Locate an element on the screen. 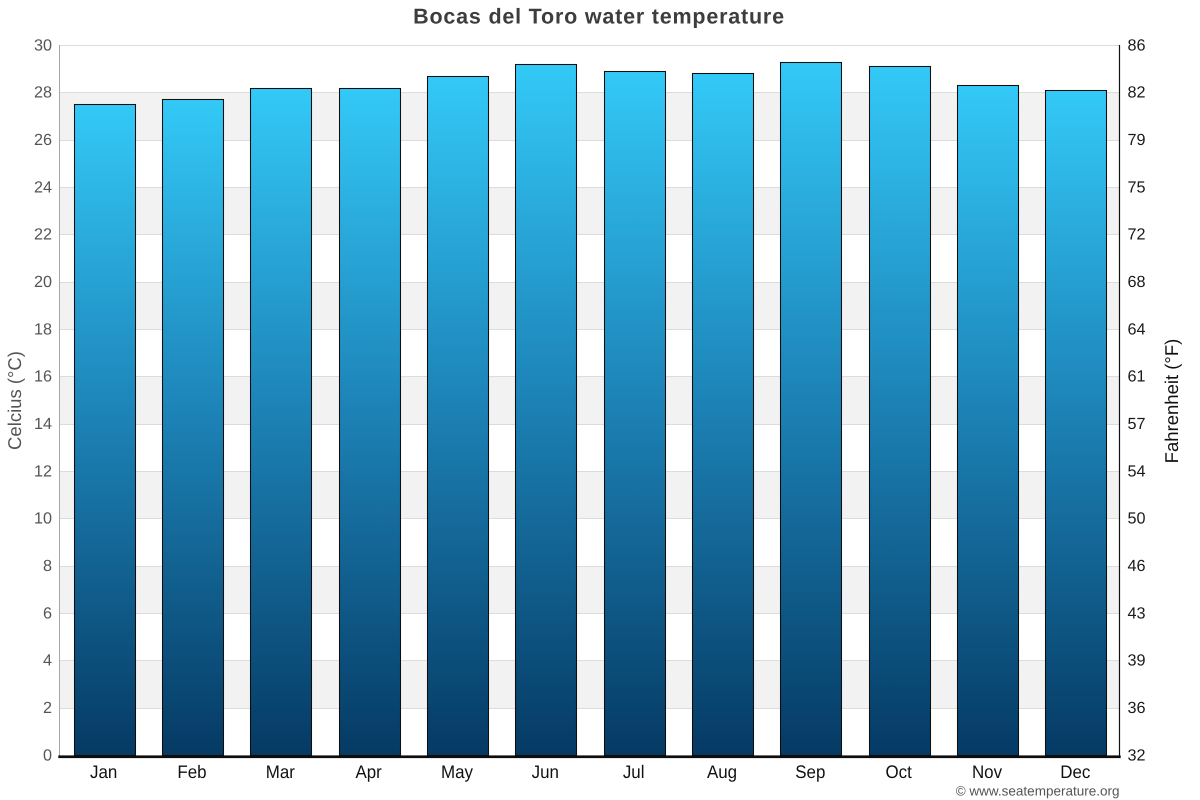 Image resolution: width=1200 pixels, height=800 pixels. svg-text: 28 is located at coordinates (43, 93).